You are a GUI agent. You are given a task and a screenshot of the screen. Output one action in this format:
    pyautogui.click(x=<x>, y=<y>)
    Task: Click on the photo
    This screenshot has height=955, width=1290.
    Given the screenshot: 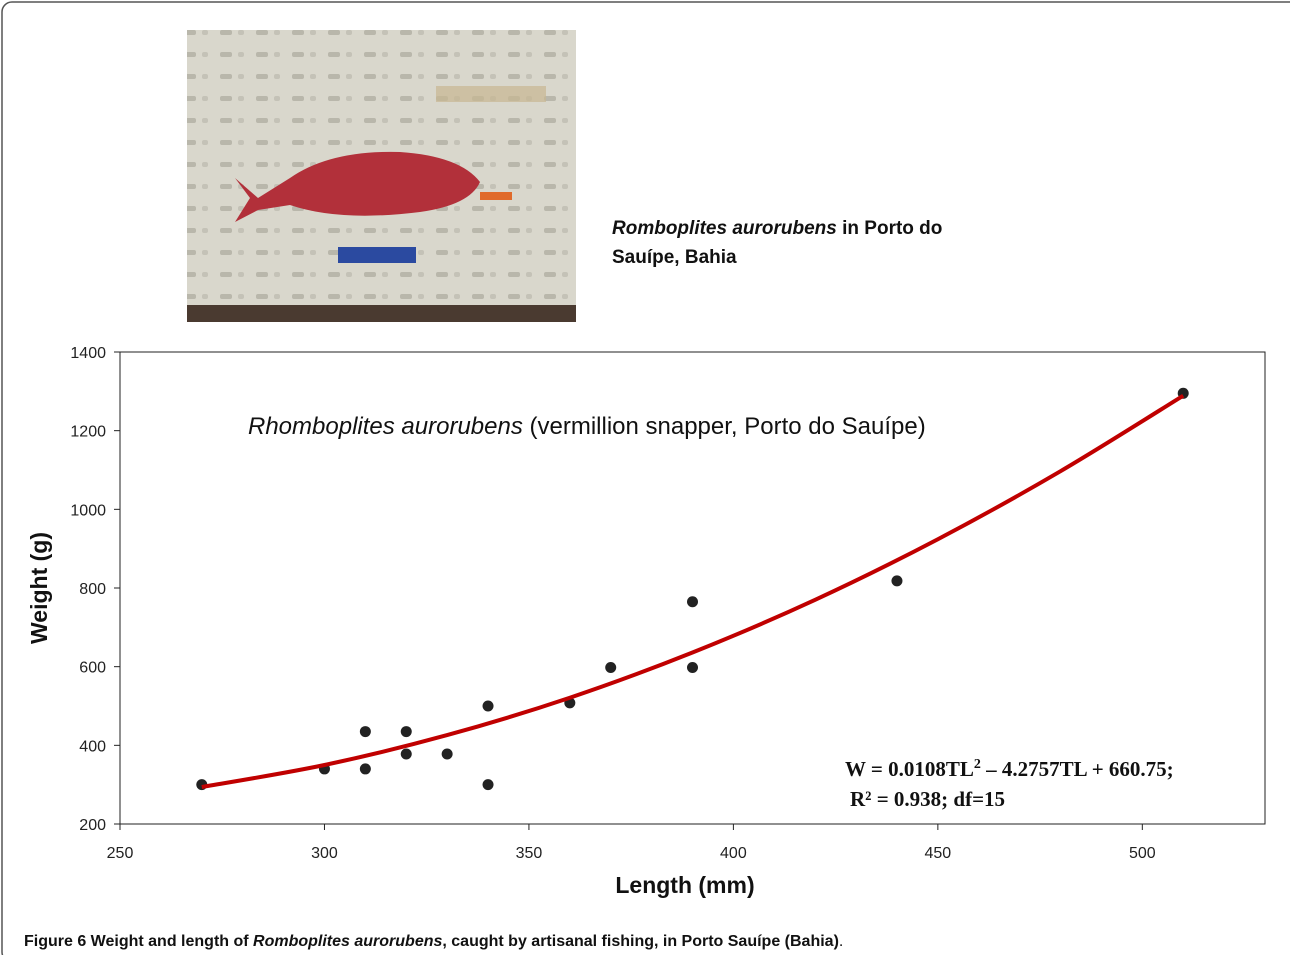 What is the action you would take?
    pyautogui.click(x=381, y=176)
    